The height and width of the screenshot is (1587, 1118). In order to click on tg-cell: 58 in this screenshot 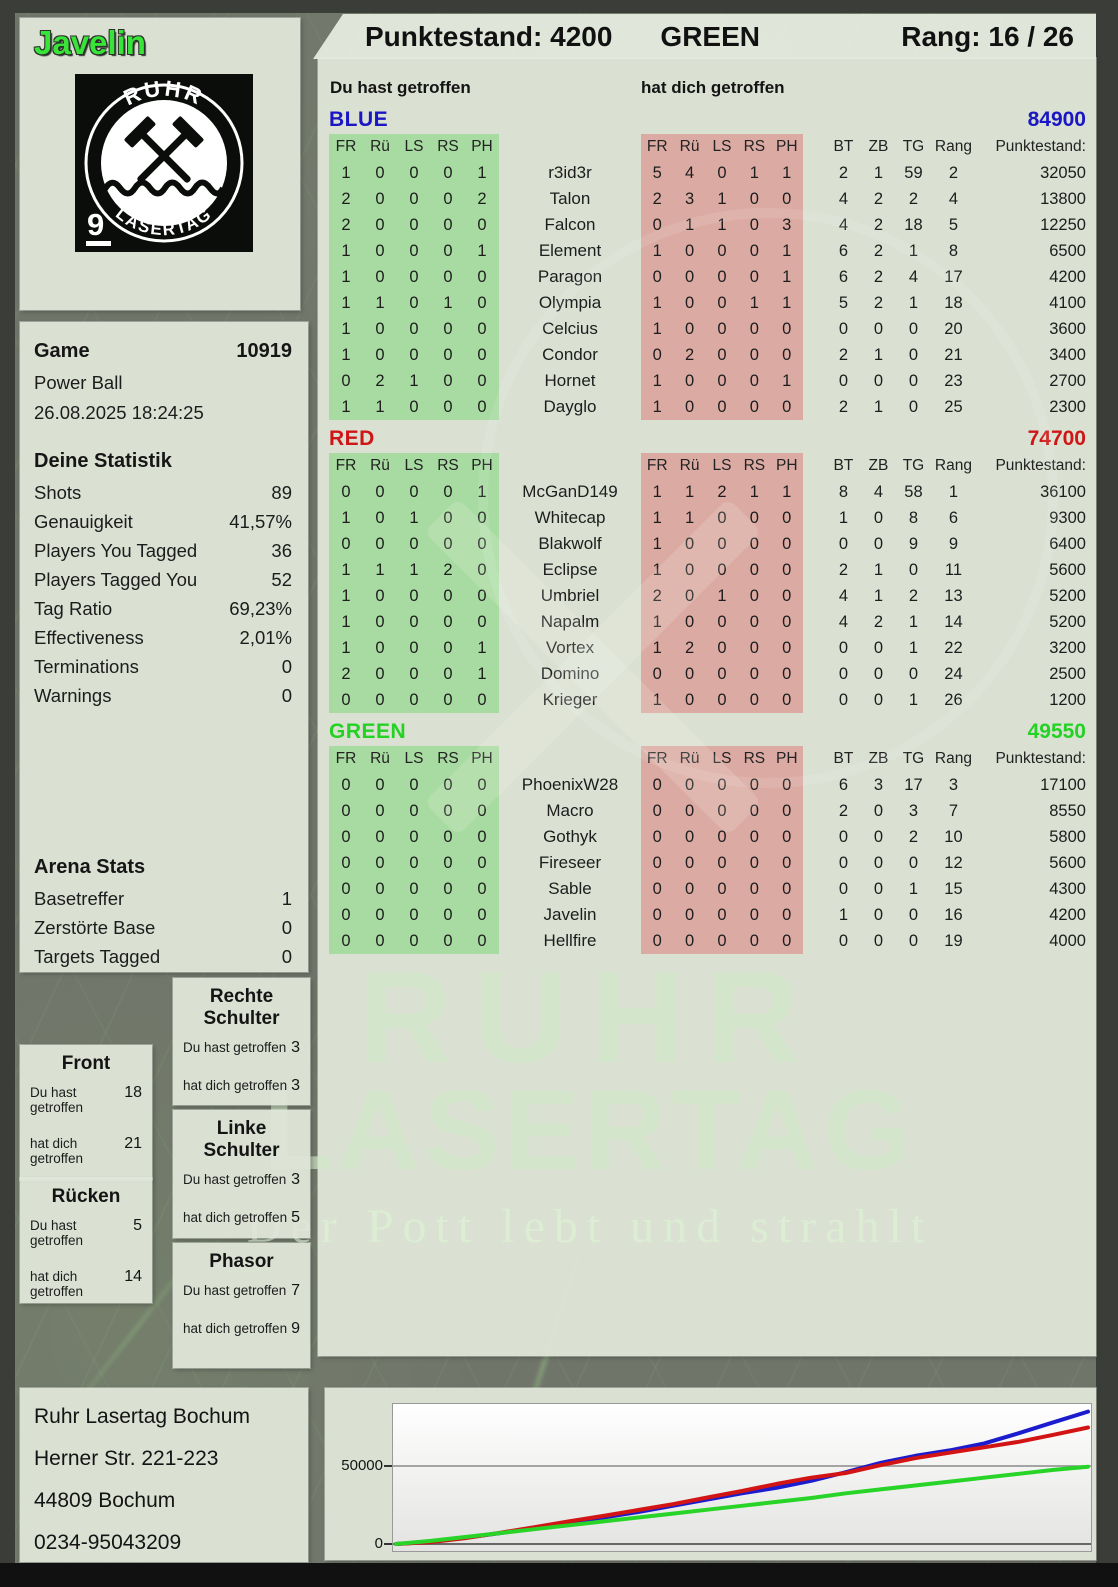, I will do `click(913, 492)`.